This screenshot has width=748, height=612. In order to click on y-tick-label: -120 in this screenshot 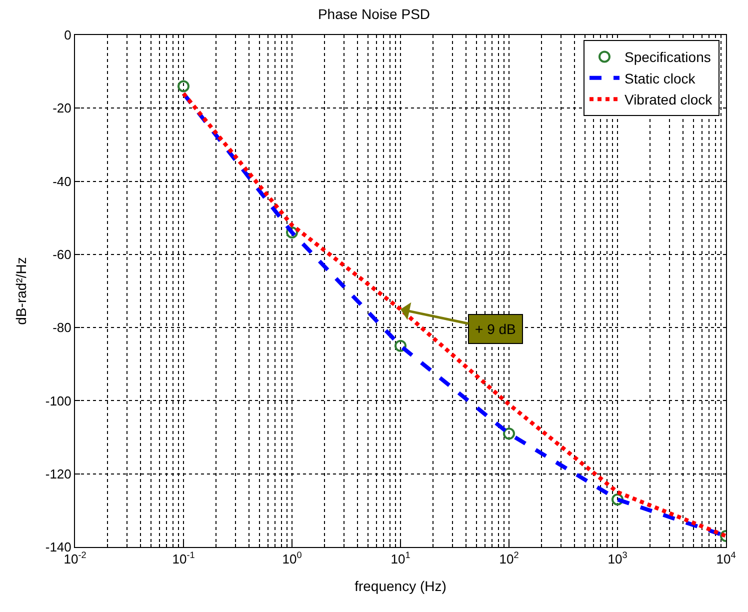, I will do `click(58, 474)`.